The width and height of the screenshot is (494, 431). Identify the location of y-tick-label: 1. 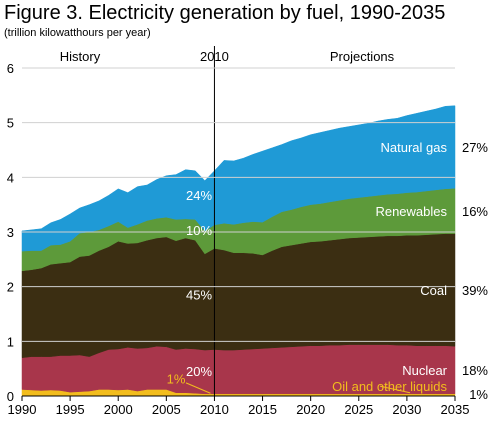
(10, 341).